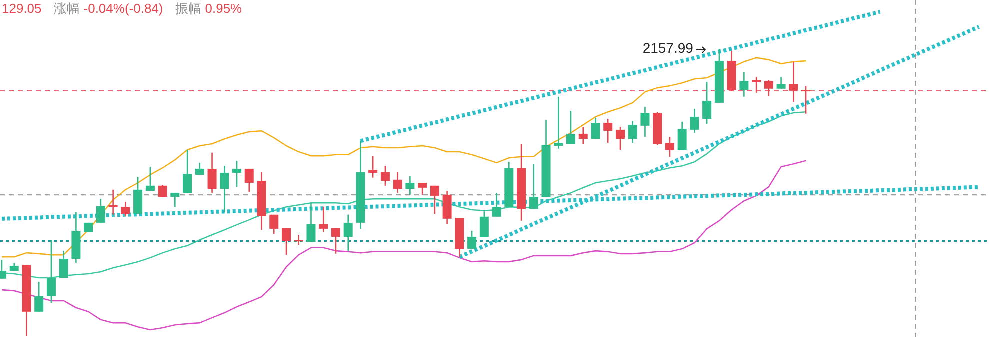  Describe the element at coordinates (188, 8) in the screenshot. I see `text: 振幅` at that location.